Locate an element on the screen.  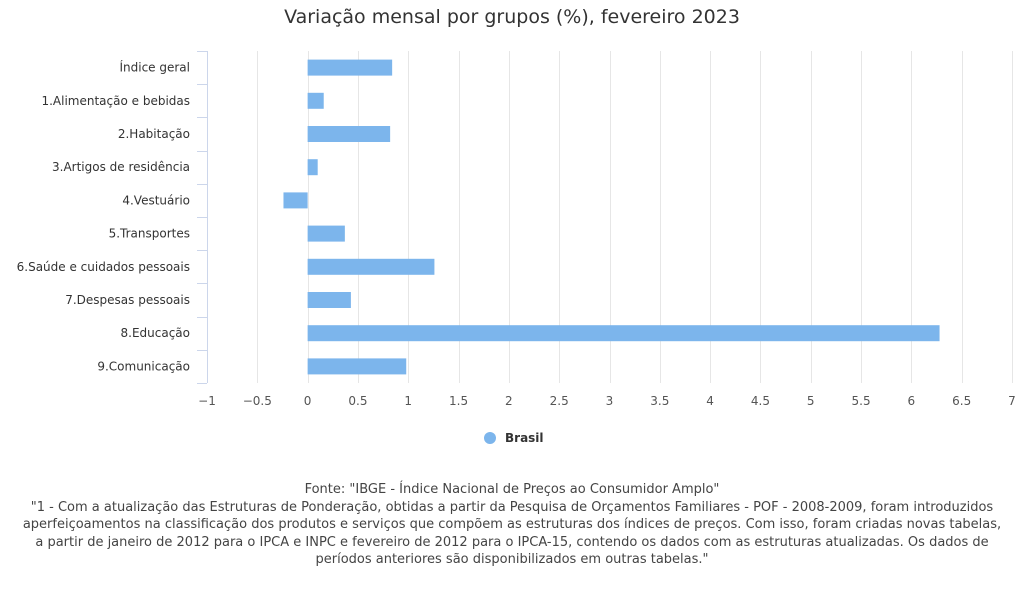
category-label: 5.Transportes is located at coordinates (149, 234).